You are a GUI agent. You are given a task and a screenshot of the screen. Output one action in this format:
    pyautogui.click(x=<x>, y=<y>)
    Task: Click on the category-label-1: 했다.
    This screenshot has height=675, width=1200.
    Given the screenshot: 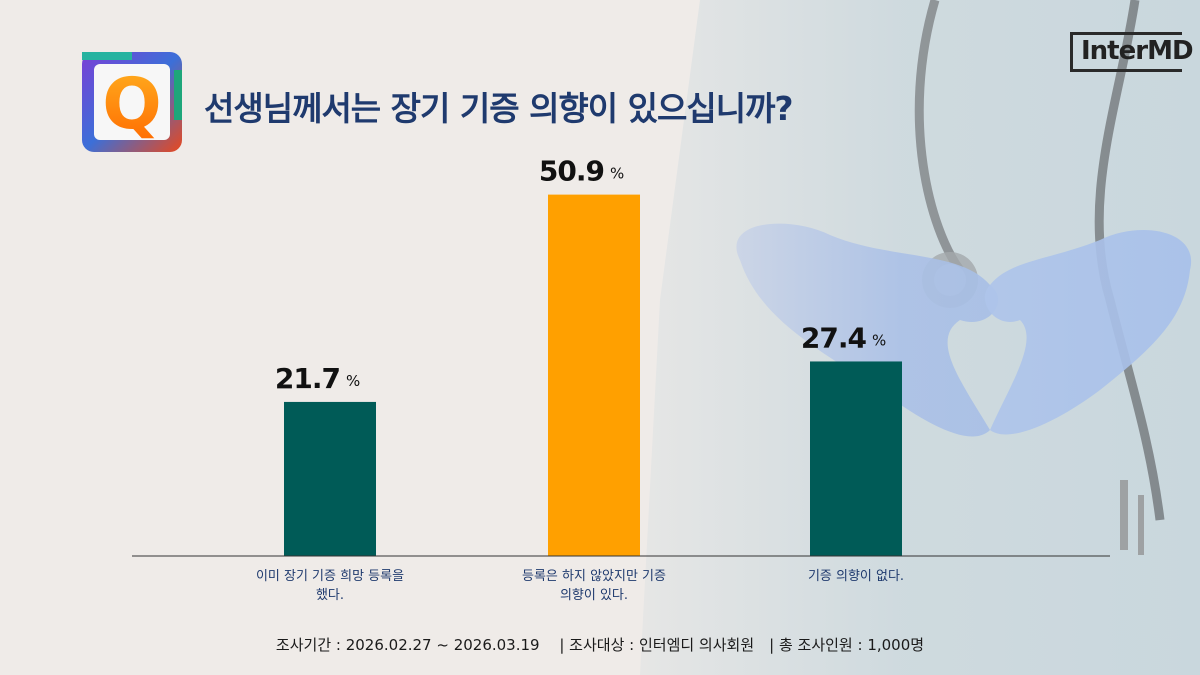 What is the action you would take?
    pyautogui.click(x=330, y=595)
    